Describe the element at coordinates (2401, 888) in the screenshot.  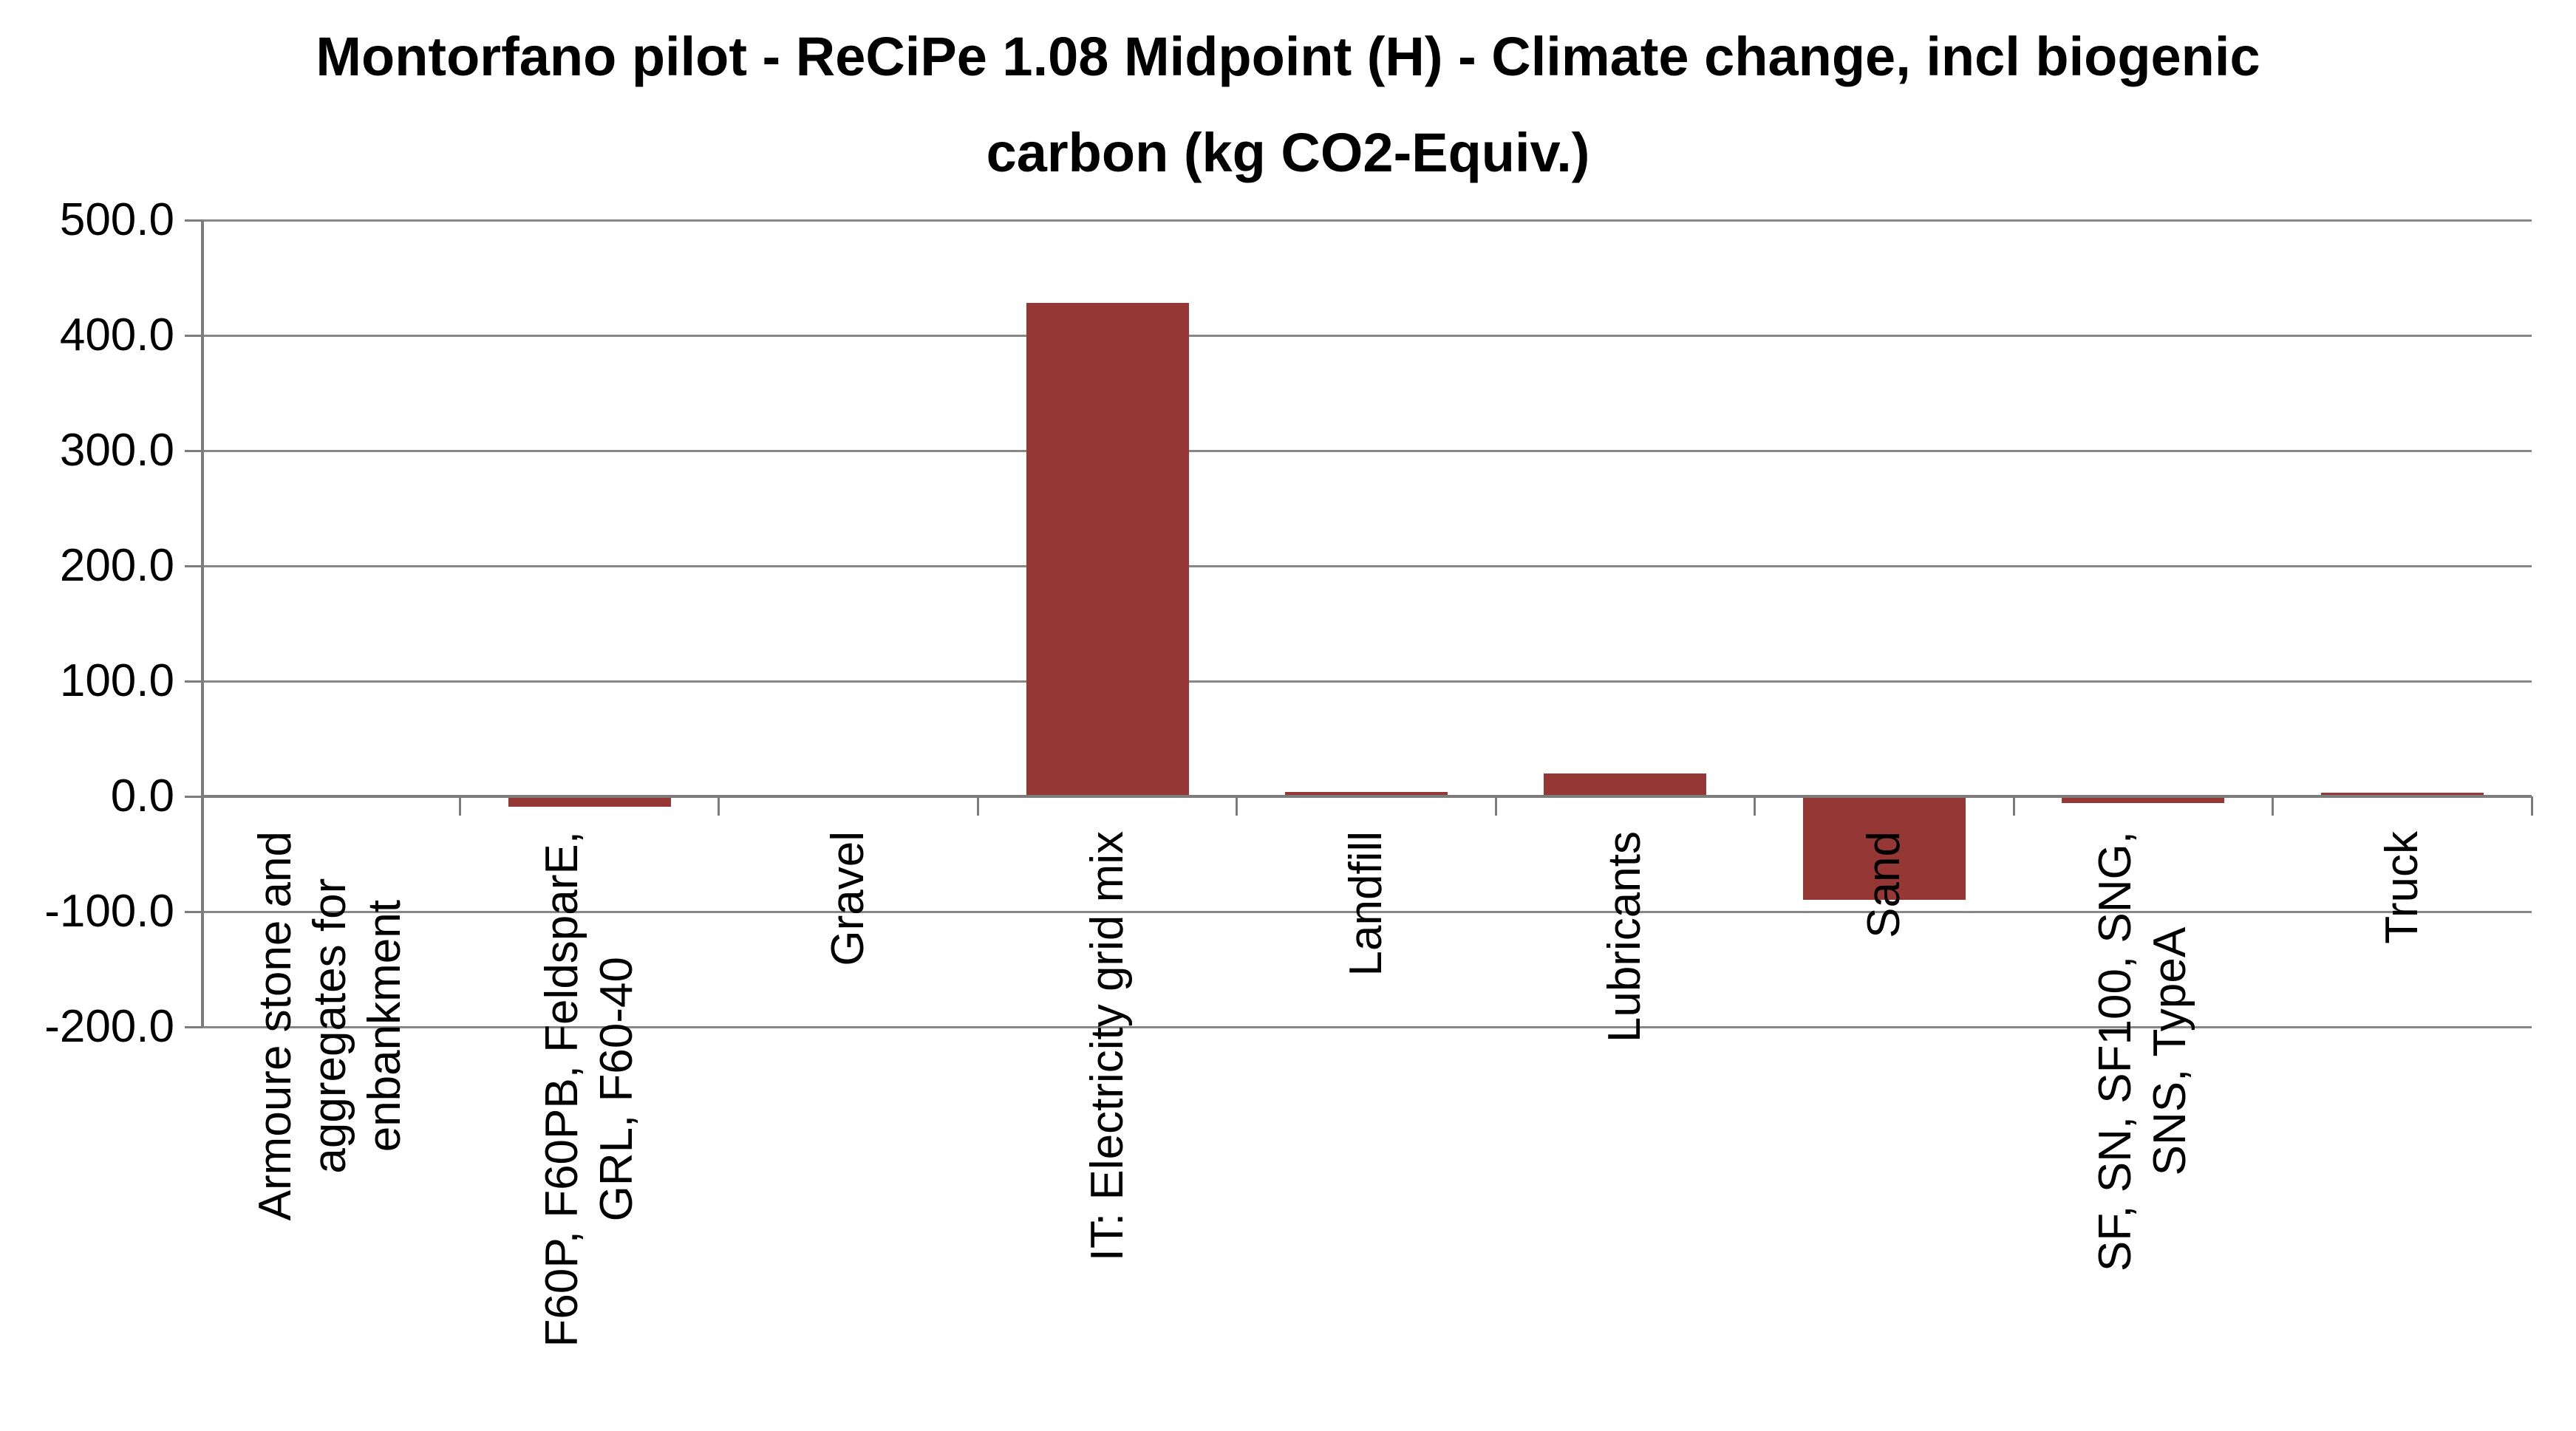
I see `category-label: Truck` at that location.